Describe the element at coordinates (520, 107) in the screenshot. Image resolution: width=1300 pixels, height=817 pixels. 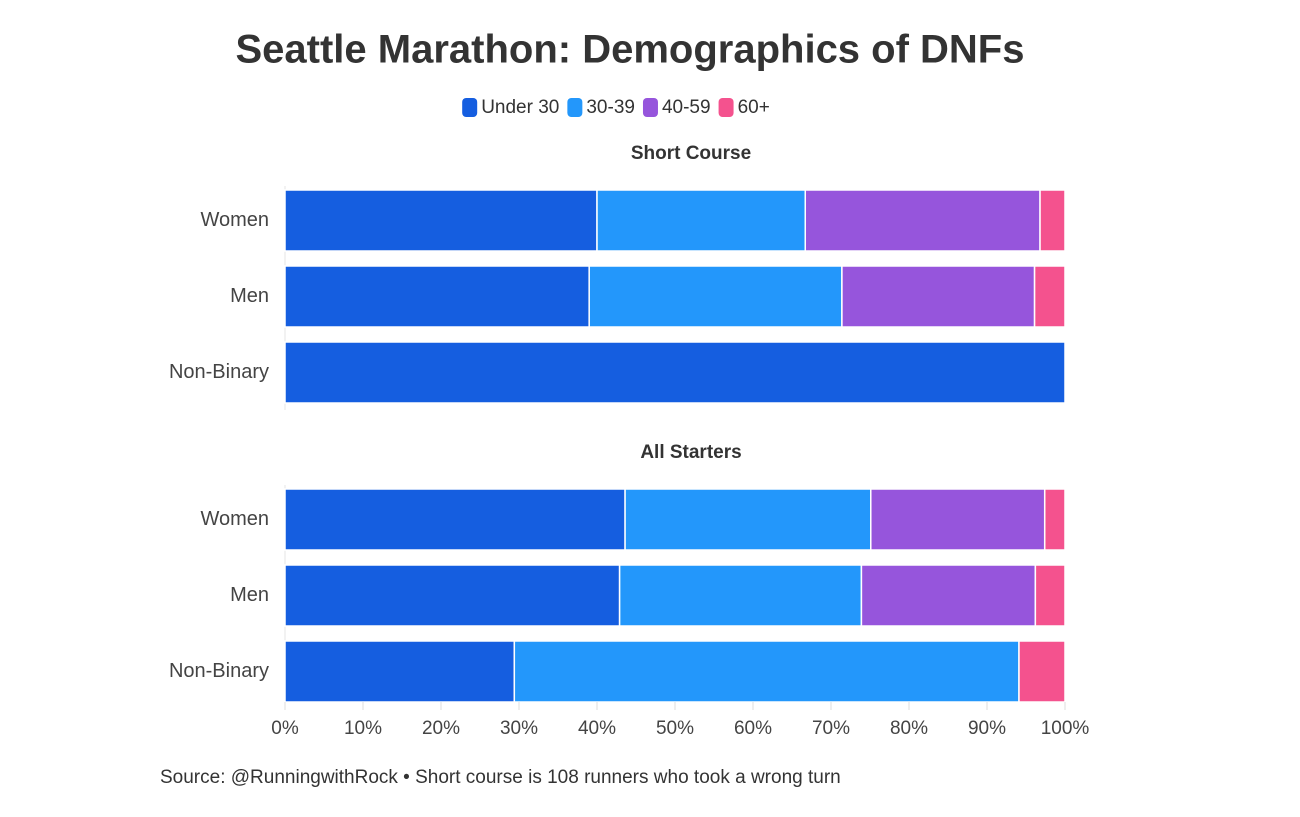
I see `legend-label: Under 30` at that location.